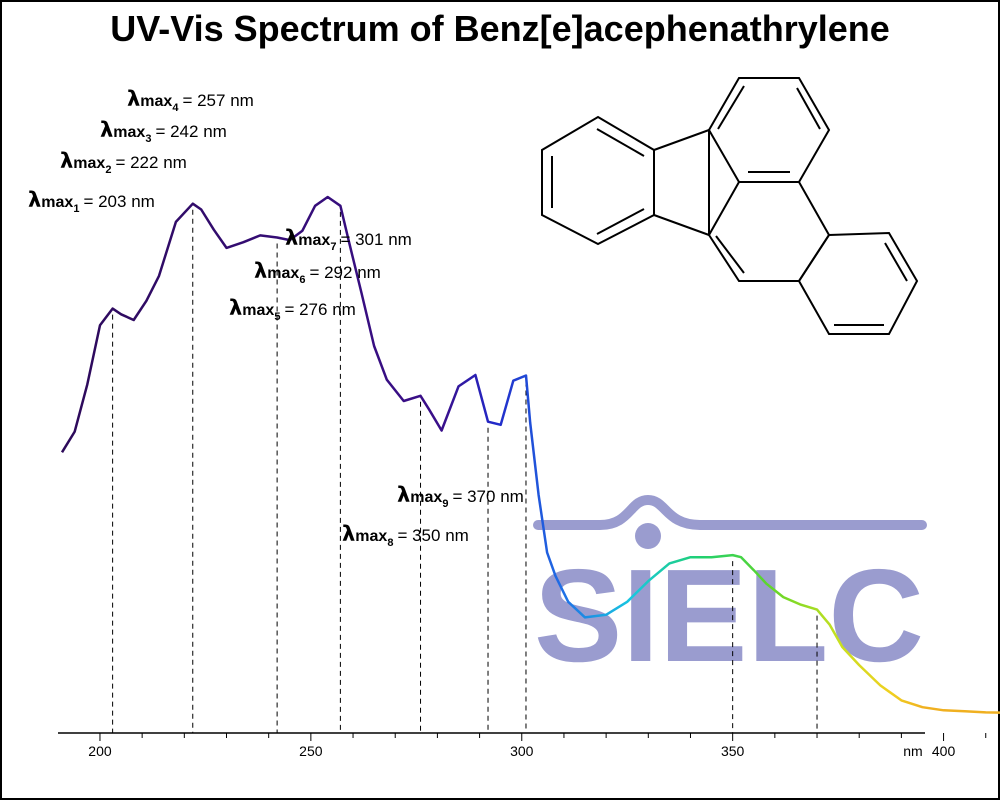 This screenshot has height=800, width=1000. What do you see at coordinates (648, 536) in the screenshot?
I see `logo-dot` at bounding box center [648, 536].